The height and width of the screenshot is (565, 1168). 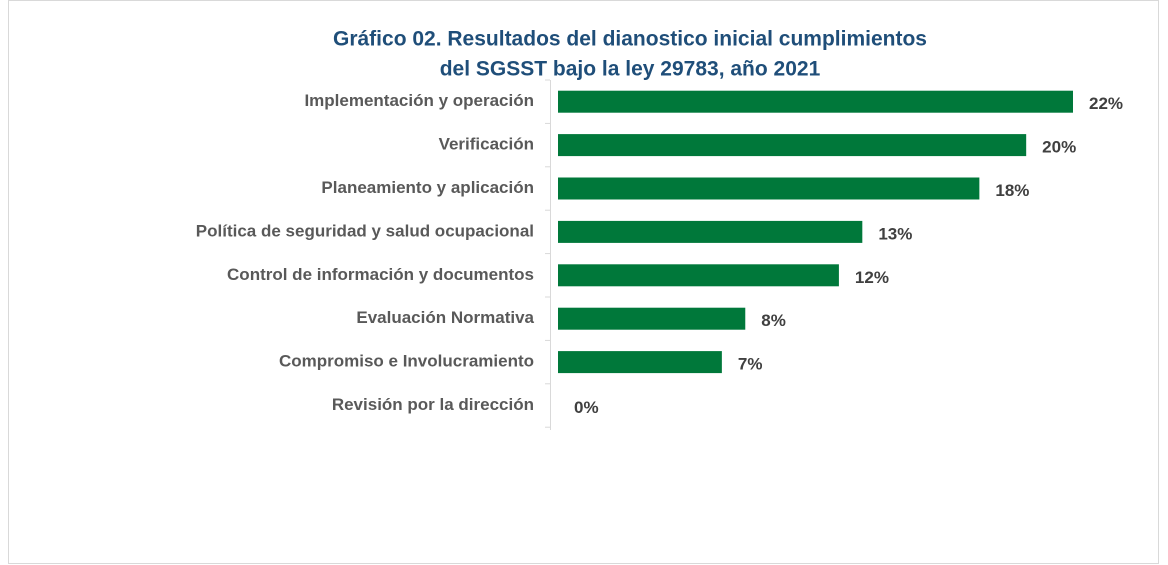 What do you see at coordinates (750, 364) in the screenshot?
I see `value-label: 7%` at bounding box center [750, 364].